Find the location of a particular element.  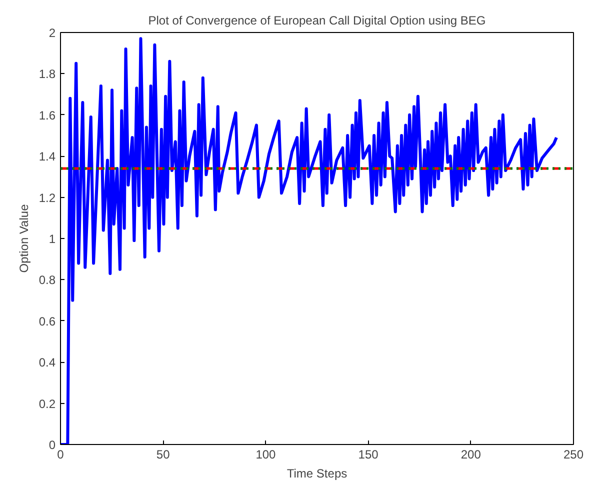

y-tick-label: 2 is located at coordinates (52, 33).